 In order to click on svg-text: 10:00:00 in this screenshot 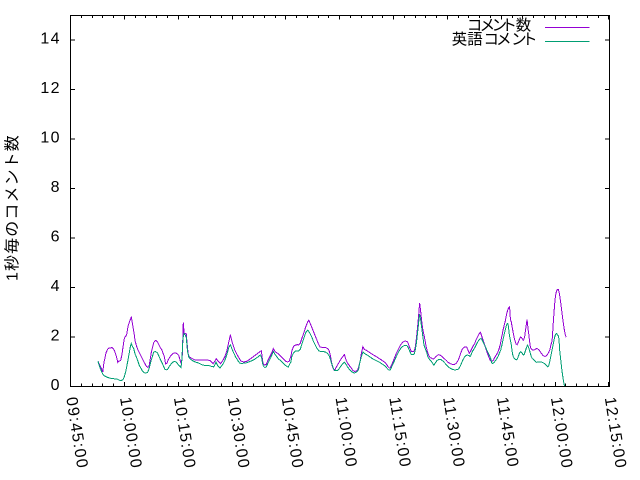, I will do `click(130, 433)`.